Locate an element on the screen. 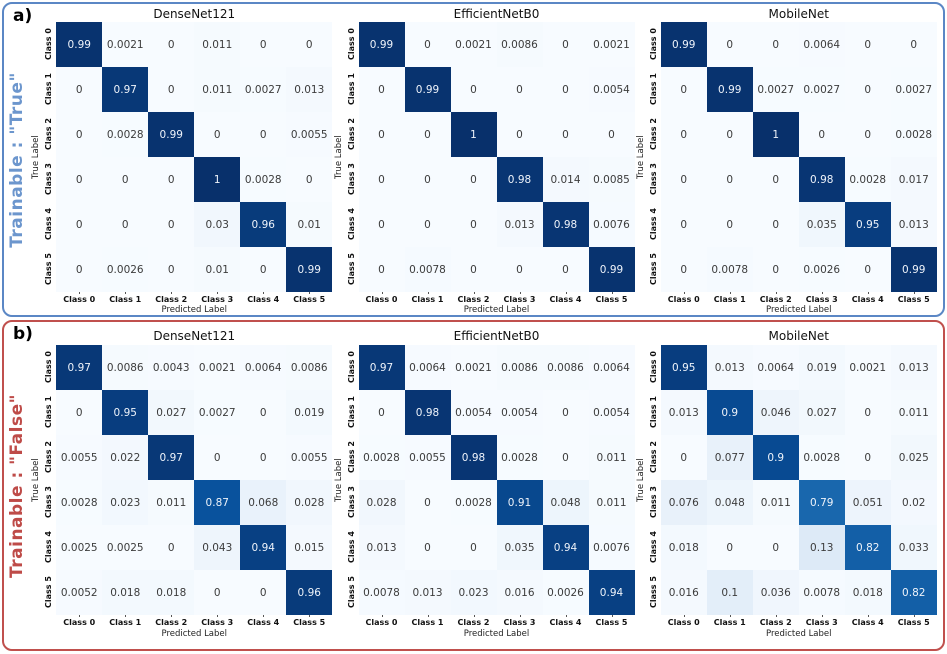 The height and width of the screenshot is (654, 947). heatmap-cell: 0.011 is located at coordinates (171, 502).